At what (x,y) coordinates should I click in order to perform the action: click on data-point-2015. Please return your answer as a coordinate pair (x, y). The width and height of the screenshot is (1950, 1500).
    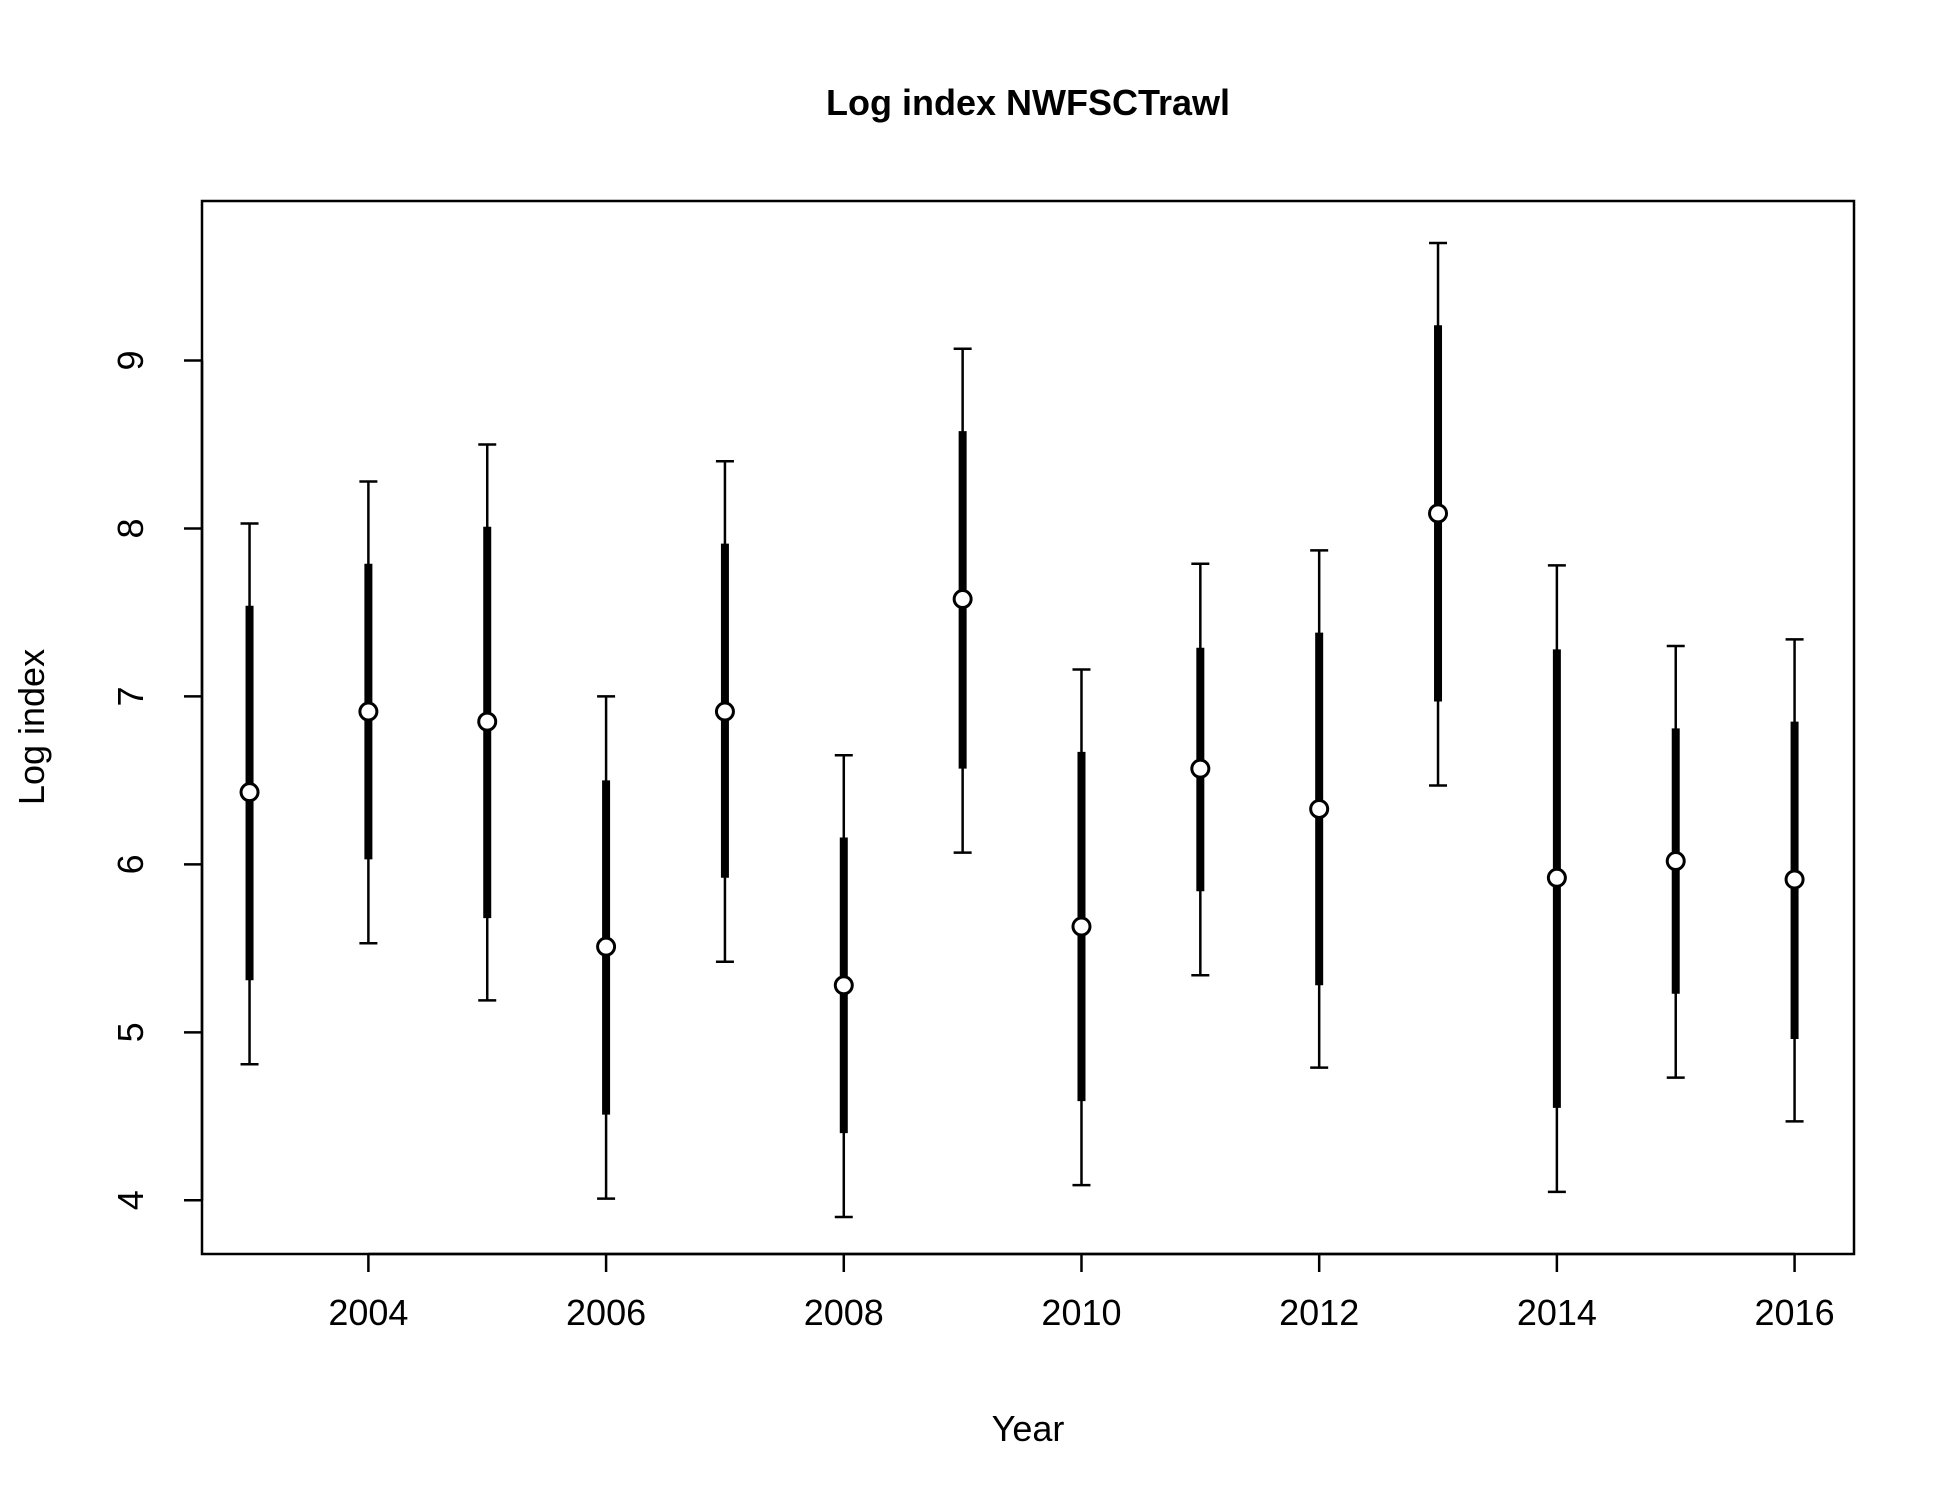
    Looking at the image, I should click on (1675, 861).